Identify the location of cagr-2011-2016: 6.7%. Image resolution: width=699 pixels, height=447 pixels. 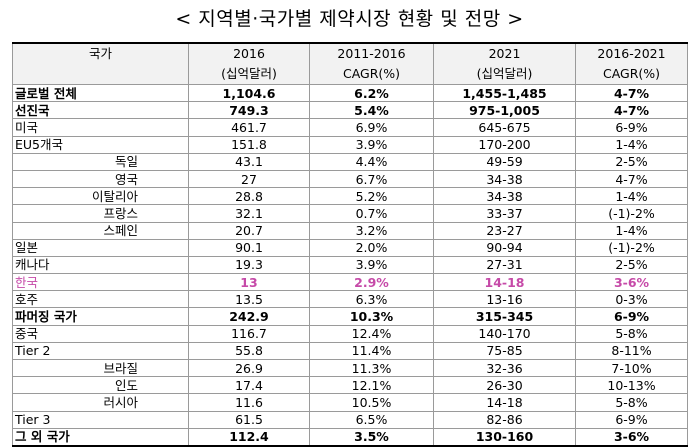
(371, 179).